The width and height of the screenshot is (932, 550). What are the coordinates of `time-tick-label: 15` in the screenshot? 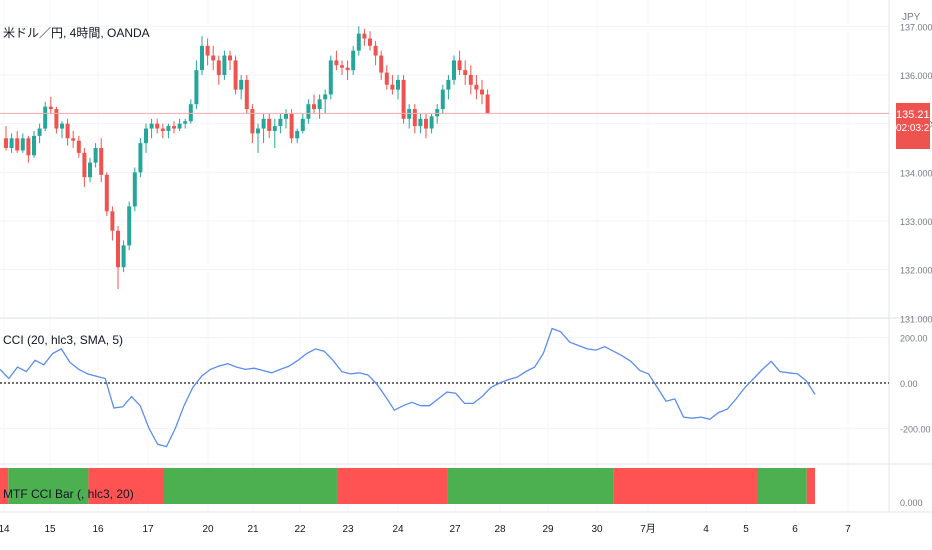 It's located at (50, 529).